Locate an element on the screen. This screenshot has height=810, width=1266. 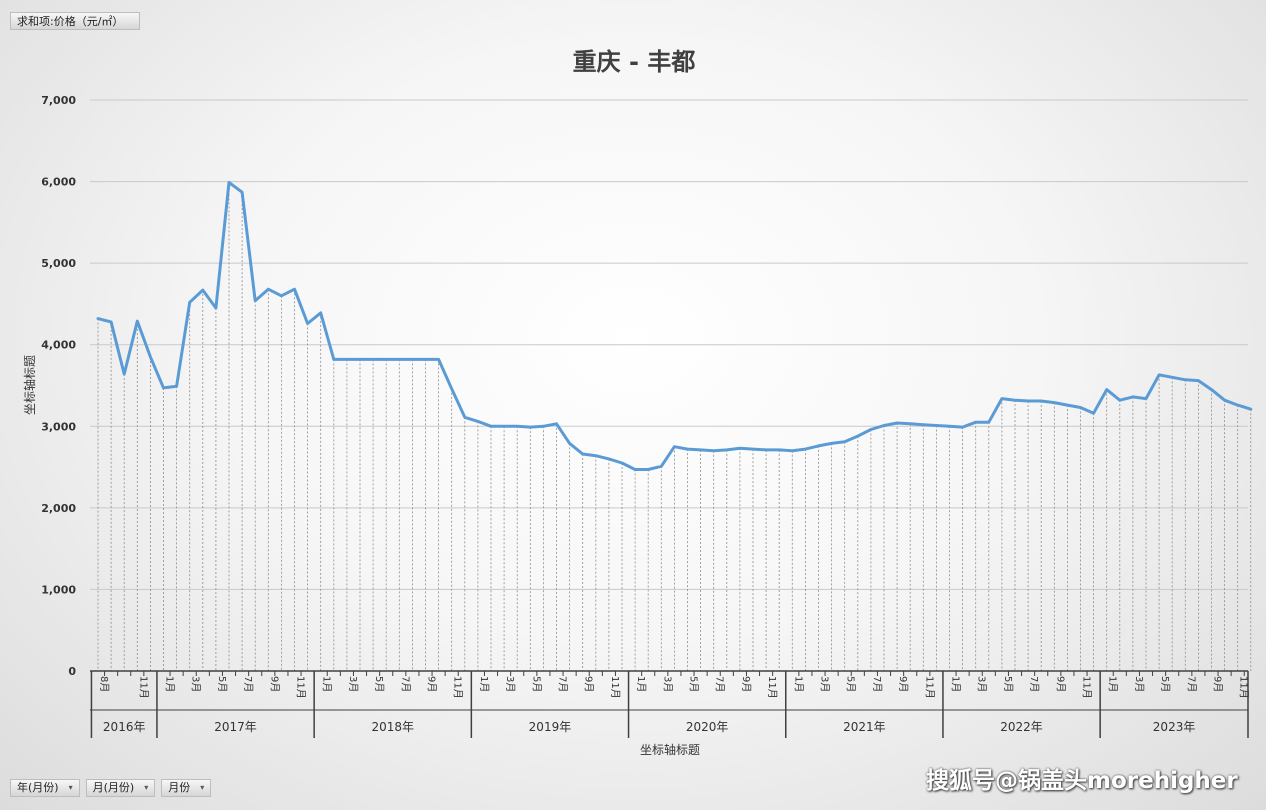
y-tick-label: 4,000 is located at coordinates (58, 345).